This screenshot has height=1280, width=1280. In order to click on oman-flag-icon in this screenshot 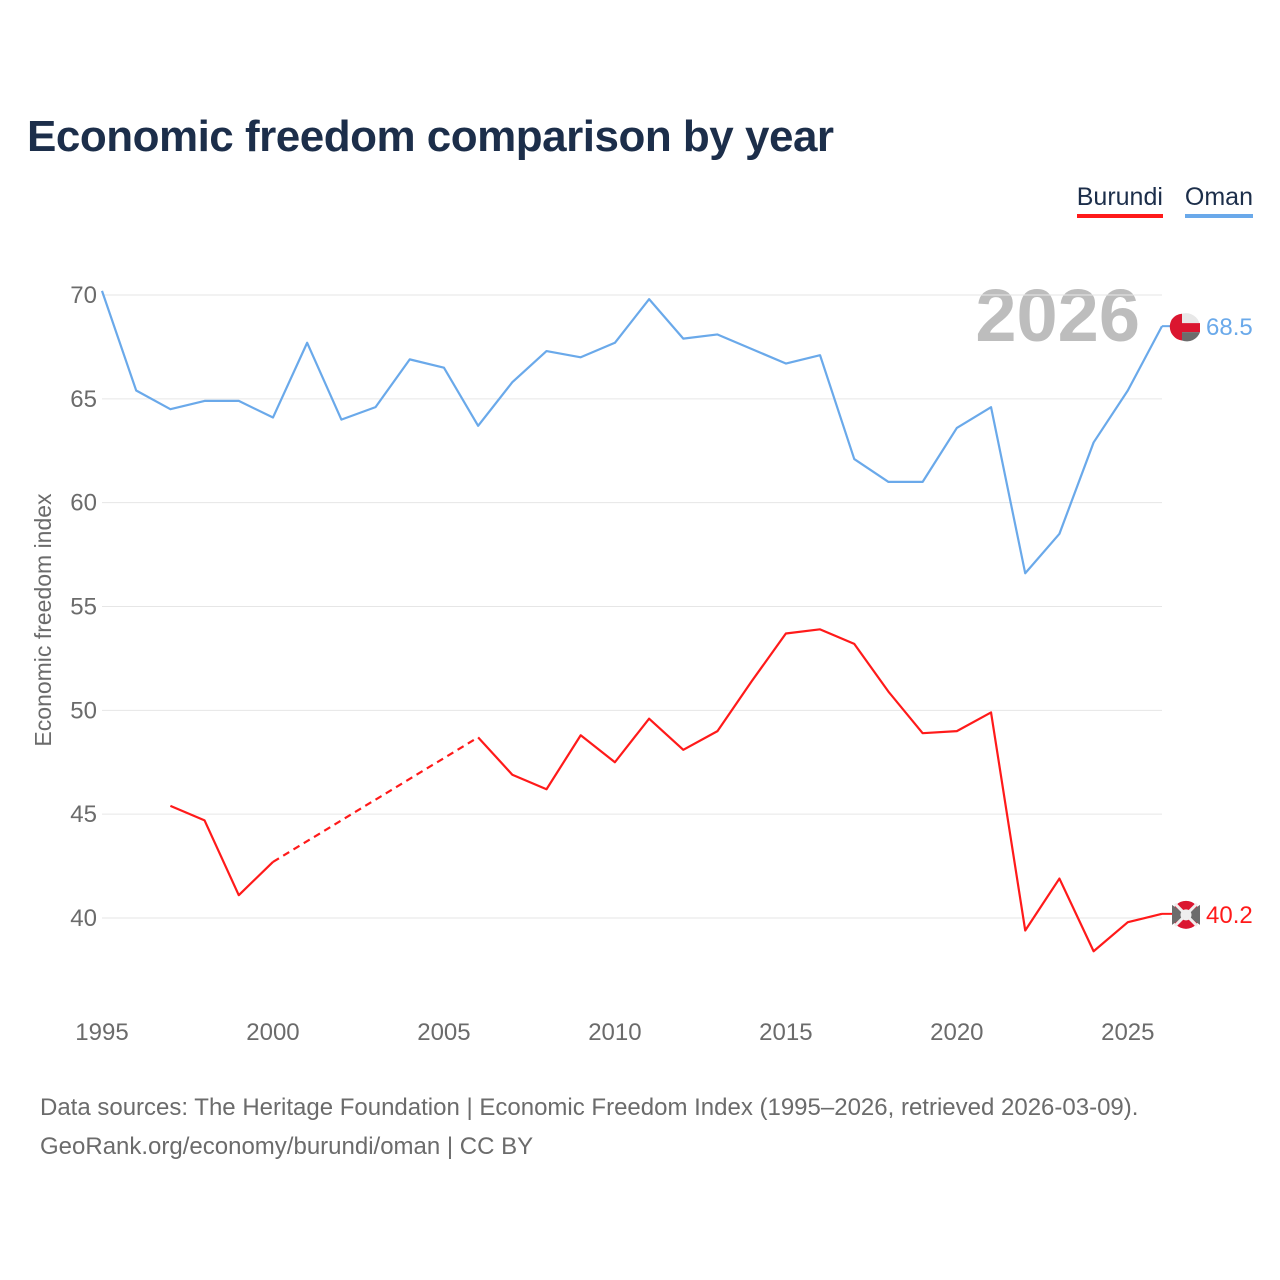, I will do `click(1184, 327)`.